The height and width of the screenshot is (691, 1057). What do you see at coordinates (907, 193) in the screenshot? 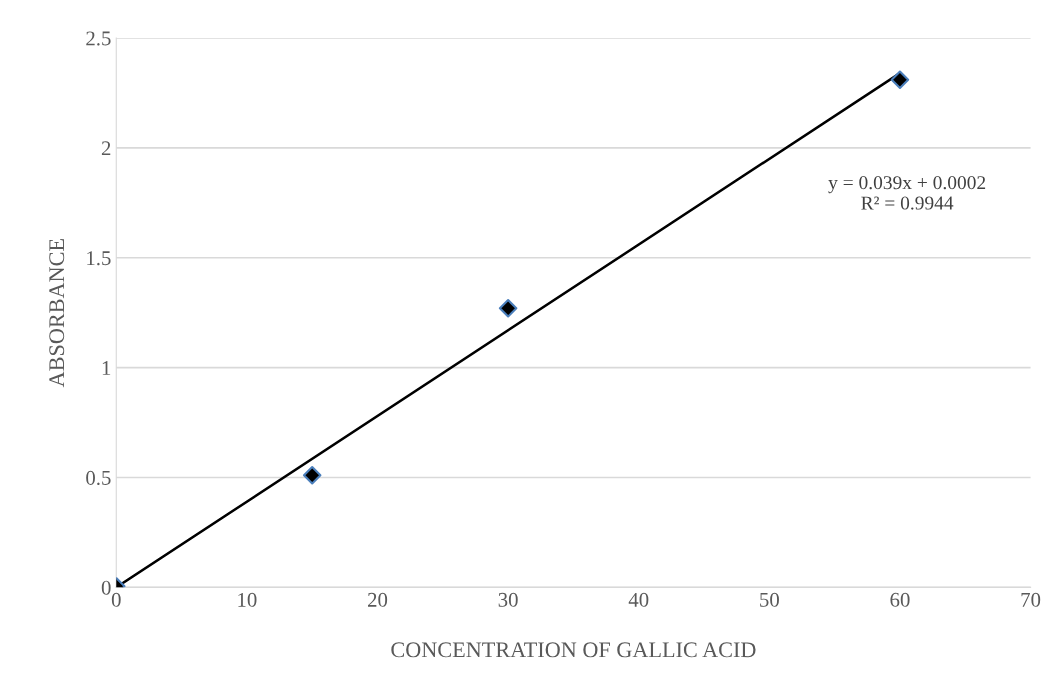
I see `annotation: y = 0.039x + 0.0002 R² = 0.9944` at bounding box center [907, 193].